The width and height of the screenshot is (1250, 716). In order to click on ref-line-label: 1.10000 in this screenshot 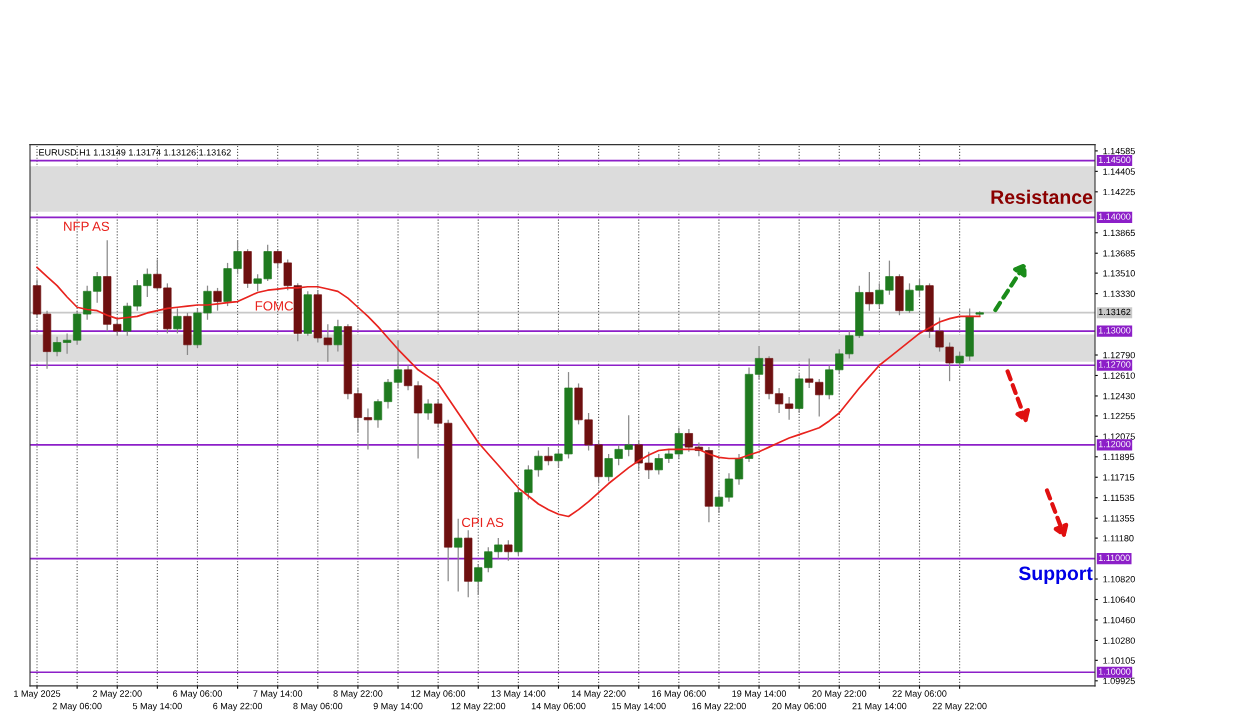, I will do `click(1114, 671)`.